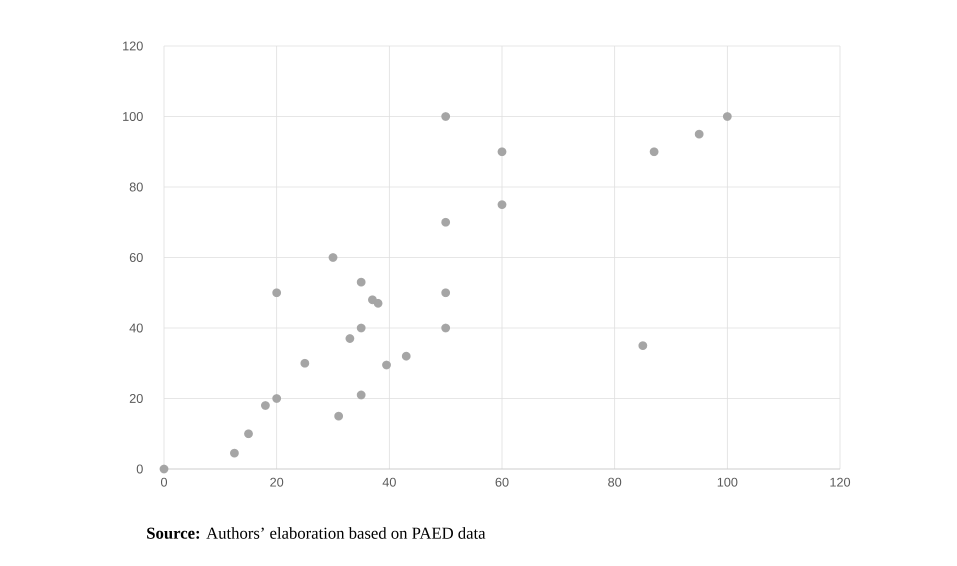 This screenshot has height=566, width=957. Describe the element at coordinates (502, 482) in the screenshot. I see `x-tick-label: 60` at that location.